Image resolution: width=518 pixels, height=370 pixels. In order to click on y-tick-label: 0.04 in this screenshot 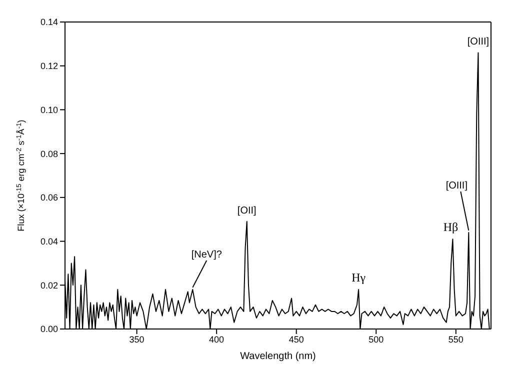, I will do `click(49, 241)`.